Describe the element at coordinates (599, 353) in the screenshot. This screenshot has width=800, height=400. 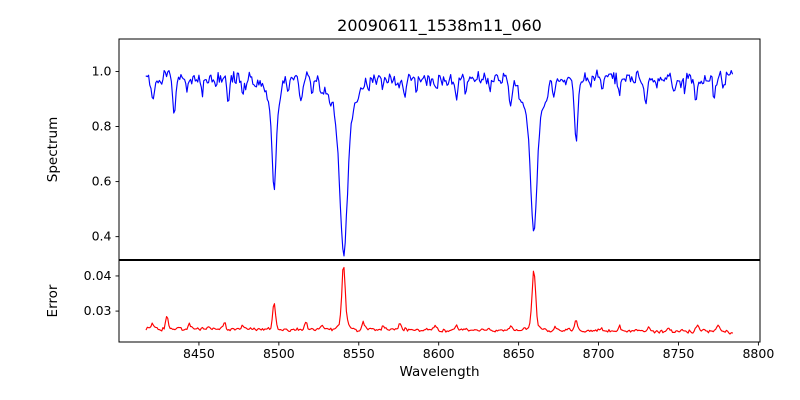
I see `x-tick-label: 8700` at that location.